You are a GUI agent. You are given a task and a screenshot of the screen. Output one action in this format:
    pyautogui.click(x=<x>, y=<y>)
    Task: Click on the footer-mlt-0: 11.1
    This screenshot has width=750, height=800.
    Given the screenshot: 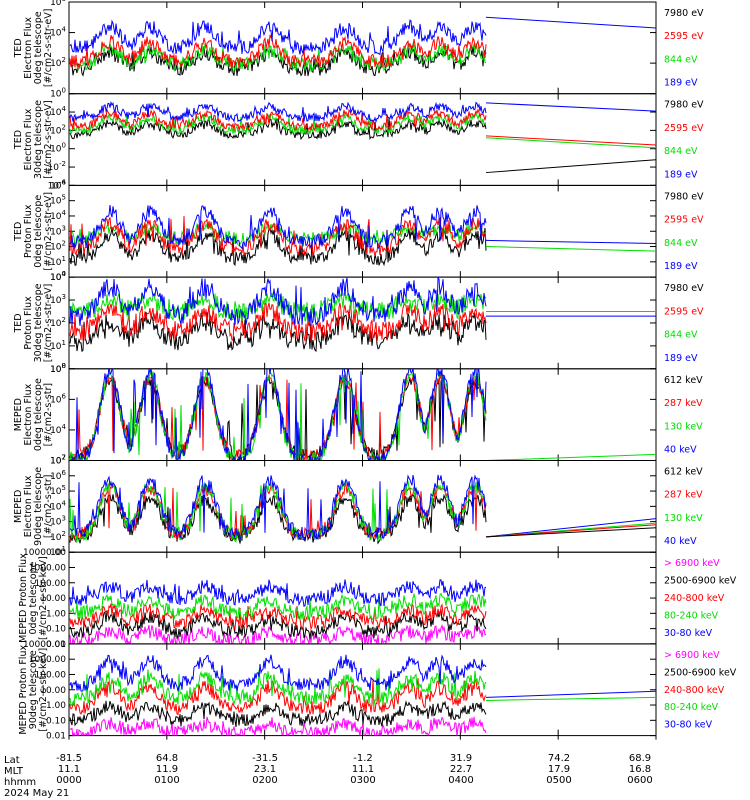 What is the action you would take?
    pyautogui.click(x=69, y=769)
    